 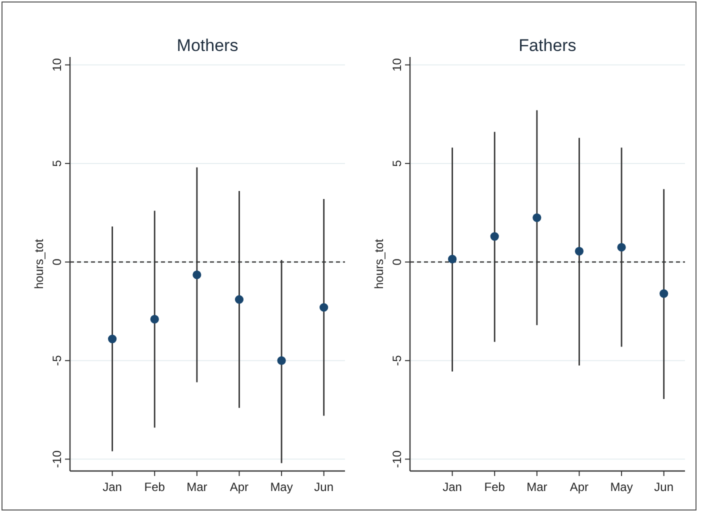 I want to click on chart-title: Fathers, so click(x=547, y=45).